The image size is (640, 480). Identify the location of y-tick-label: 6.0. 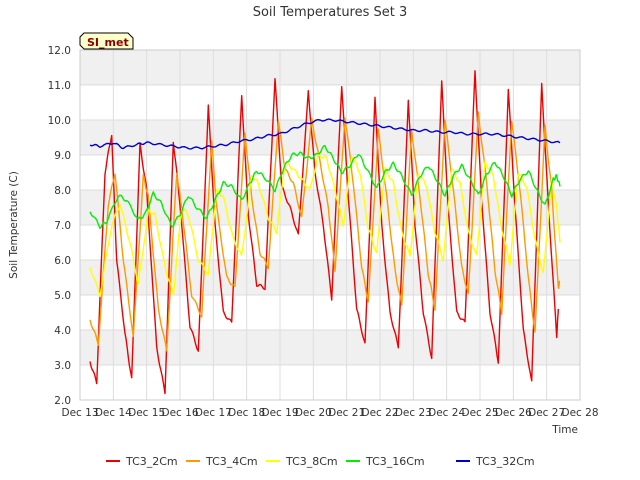
(62, 261).